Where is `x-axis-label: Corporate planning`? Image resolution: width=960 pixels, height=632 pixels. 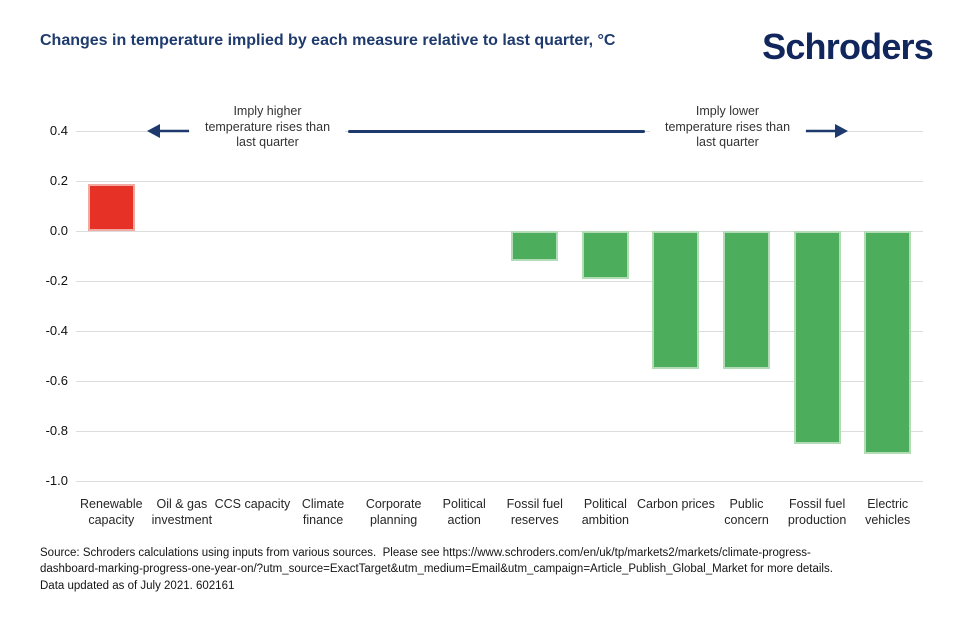
x-axis-label: Corporate planning is located at coordinates (393, 512).